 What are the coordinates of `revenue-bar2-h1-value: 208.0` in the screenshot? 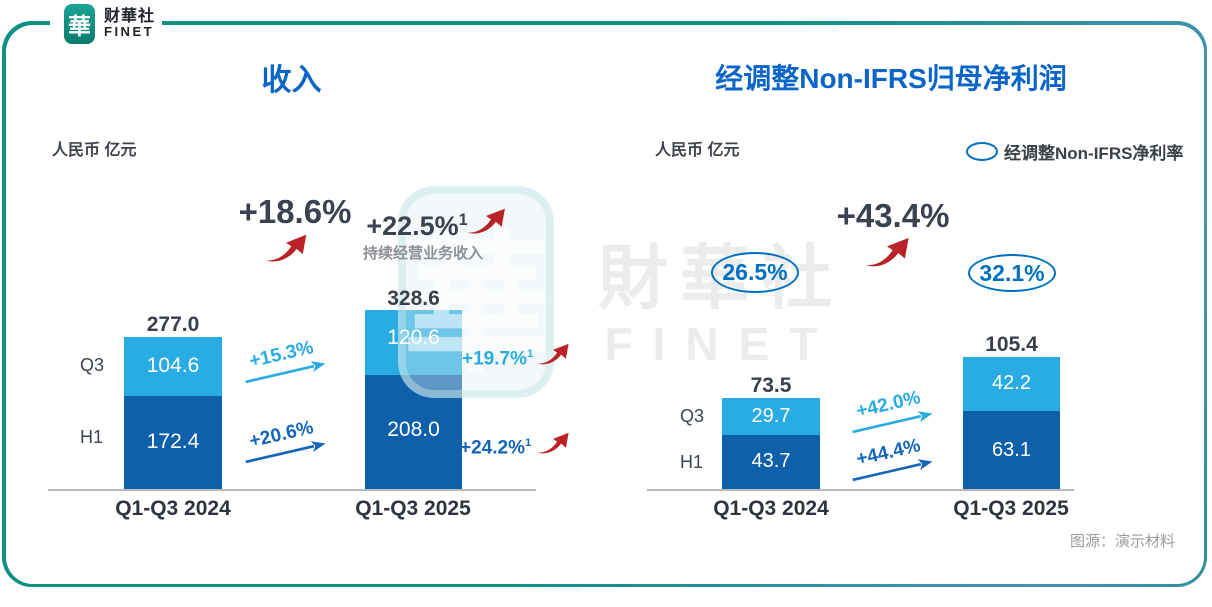 It's located at (413, 429).